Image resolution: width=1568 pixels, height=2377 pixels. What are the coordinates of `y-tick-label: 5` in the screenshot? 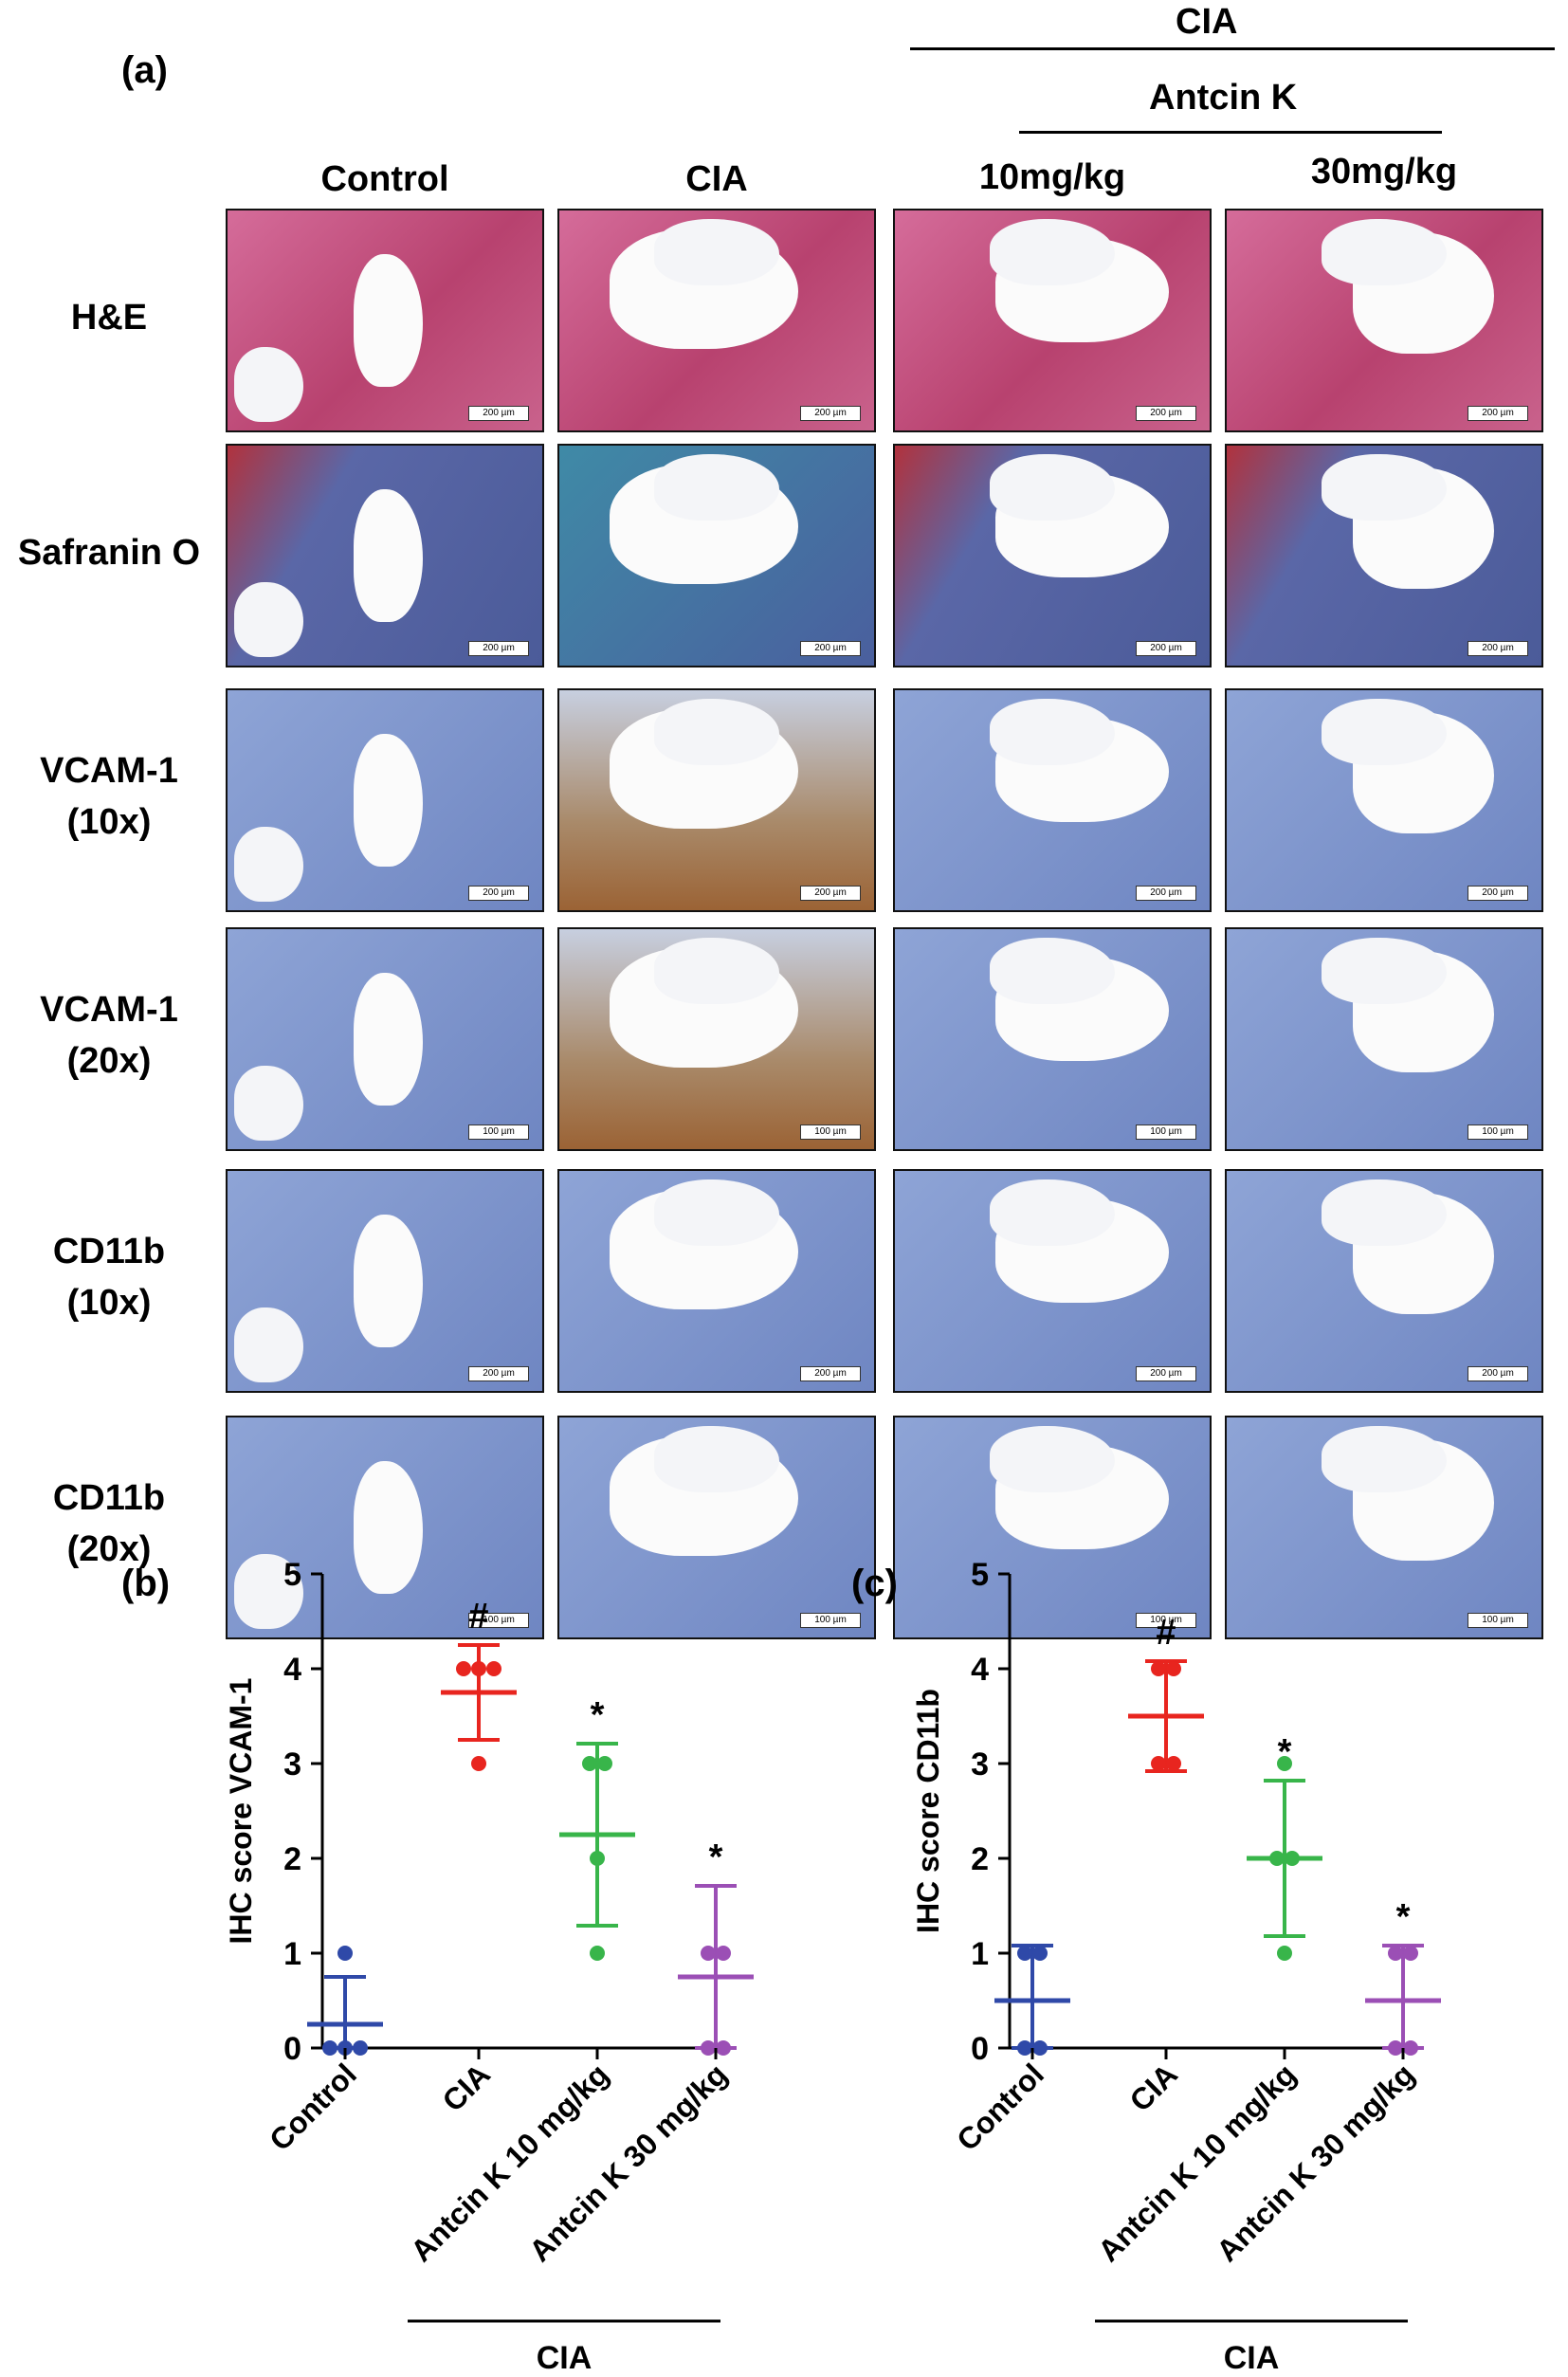 It's located at (292, 1575).